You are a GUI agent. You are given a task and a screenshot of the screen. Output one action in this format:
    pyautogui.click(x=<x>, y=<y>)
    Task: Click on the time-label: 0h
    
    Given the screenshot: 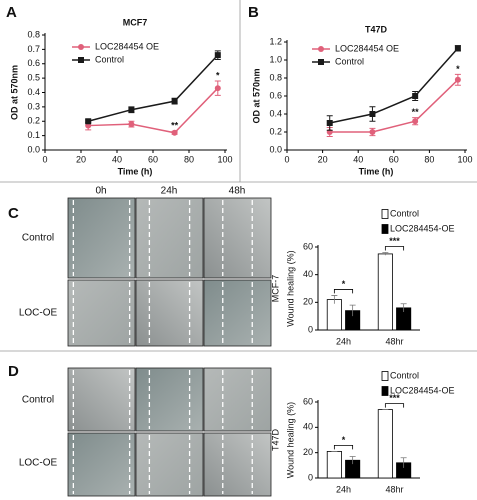 What is the action you would take?
    pyautogui.click(x=100, y=191)
    